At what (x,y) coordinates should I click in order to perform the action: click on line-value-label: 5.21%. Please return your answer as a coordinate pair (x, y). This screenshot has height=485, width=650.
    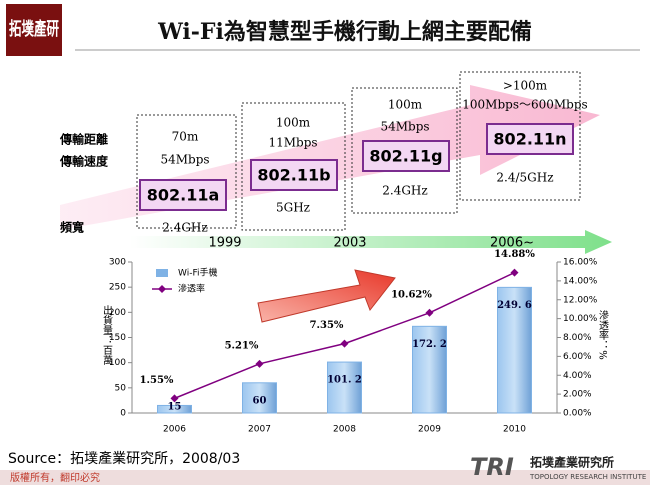
    Looking at the image, I should click on (242, 345).